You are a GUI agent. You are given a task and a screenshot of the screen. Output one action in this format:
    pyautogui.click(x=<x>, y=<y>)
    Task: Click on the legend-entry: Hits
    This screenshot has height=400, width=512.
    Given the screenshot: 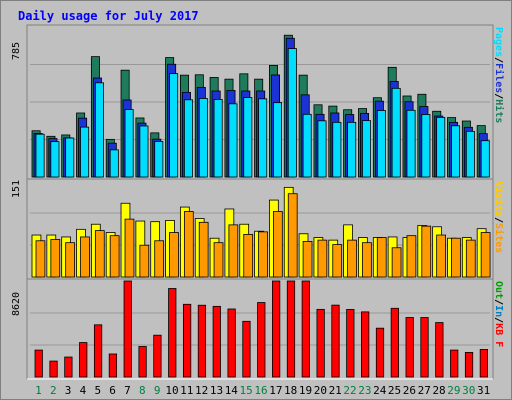 What is the action you would take?
    pyautogui.click(x=499, y=111)
    